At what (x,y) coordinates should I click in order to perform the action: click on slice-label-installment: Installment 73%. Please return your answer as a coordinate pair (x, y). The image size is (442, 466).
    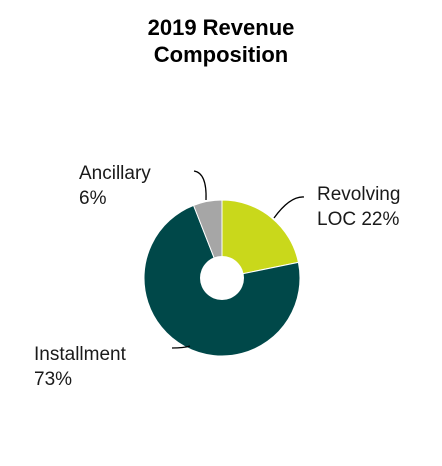
    Looking at the image, I should click on (82, 367).